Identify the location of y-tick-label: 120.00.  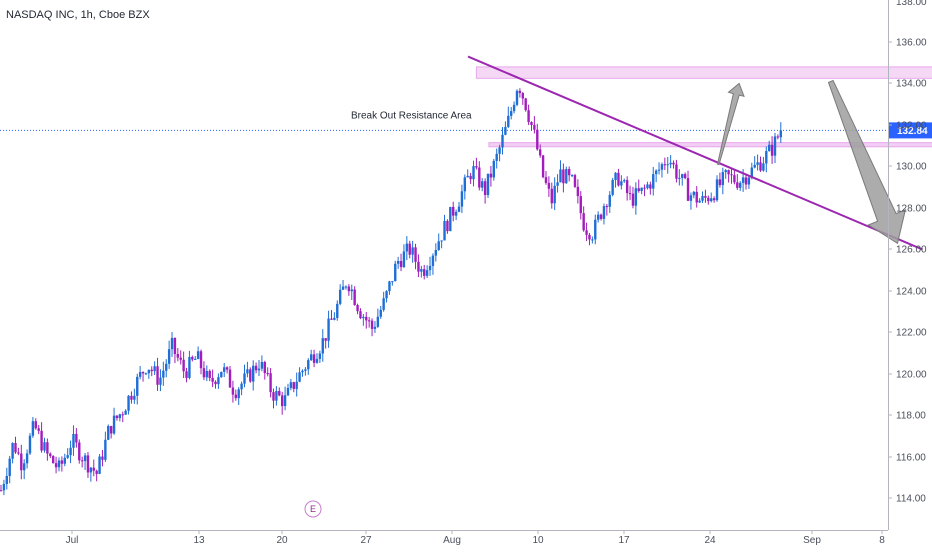
(911, 375).